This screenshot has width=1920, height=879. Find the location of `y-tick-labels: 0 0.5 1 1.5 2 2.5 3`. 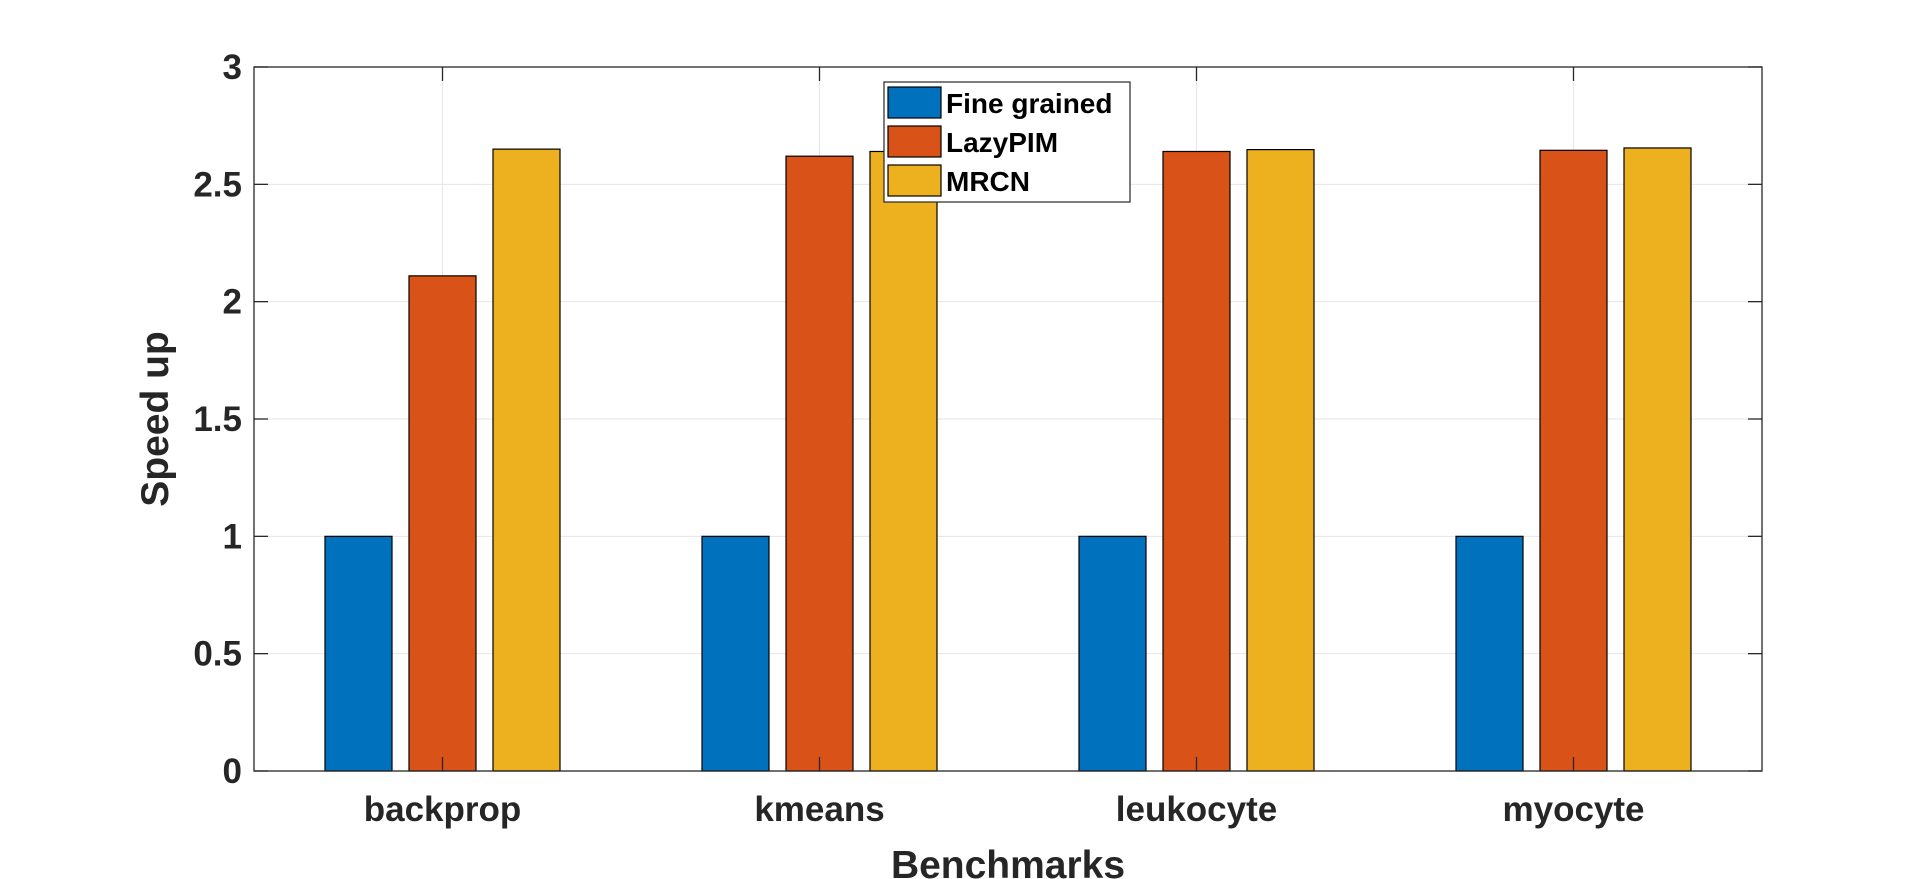

y-tick-labels: 0 0.5 1 1.5 2 2.5 3 is located at coordinates (217, 419).